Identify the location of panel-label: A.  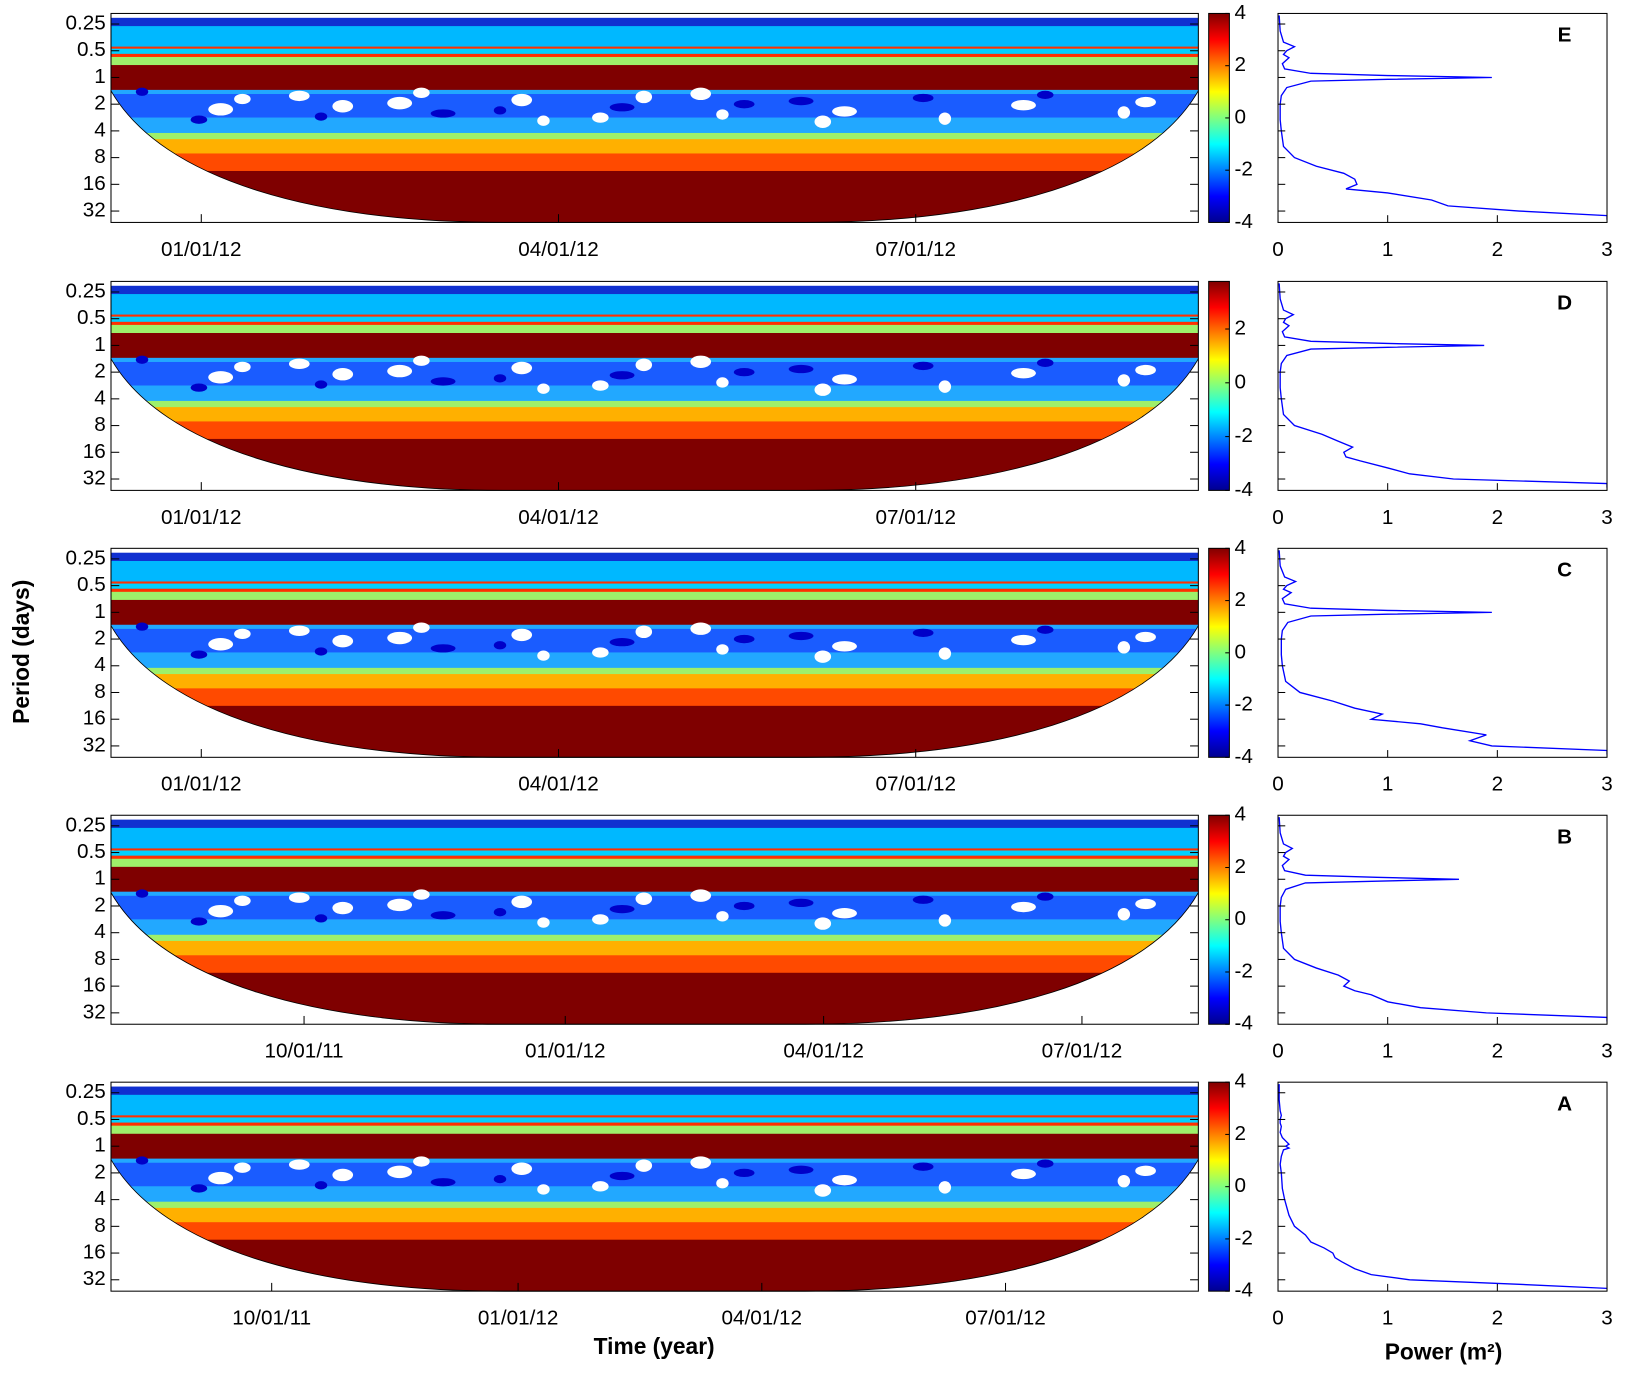
(1564, 1103).